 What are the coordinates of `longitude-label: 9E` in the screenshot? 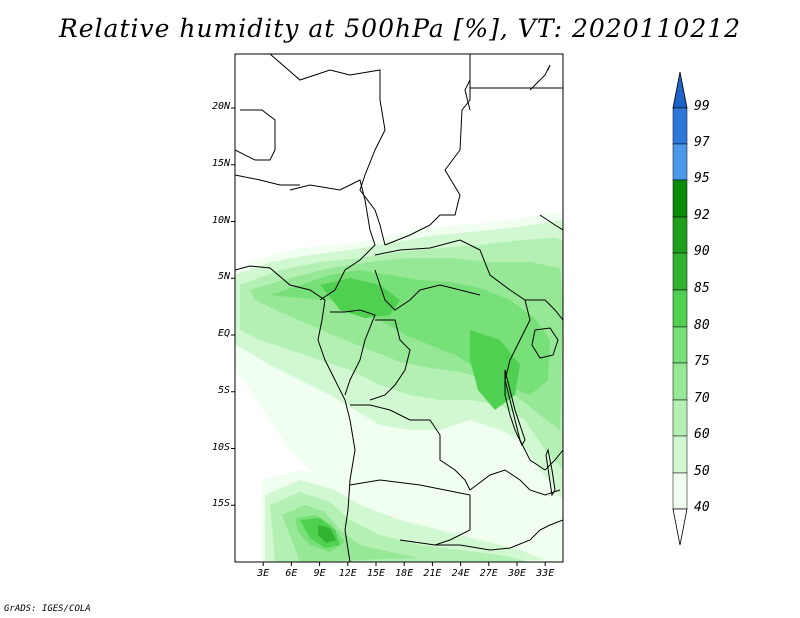 It's located at (319, 573).